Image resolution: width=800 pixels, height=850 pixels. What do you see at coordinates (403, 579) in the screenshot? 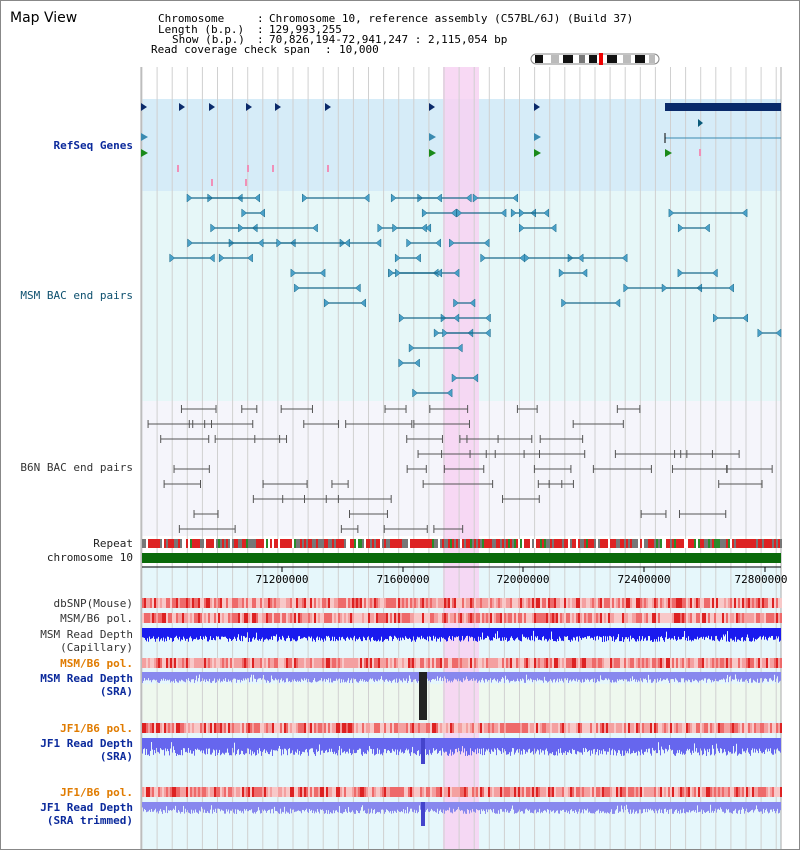
I see `axis-tick-label: 71600000` at bounding box center [403, 579].